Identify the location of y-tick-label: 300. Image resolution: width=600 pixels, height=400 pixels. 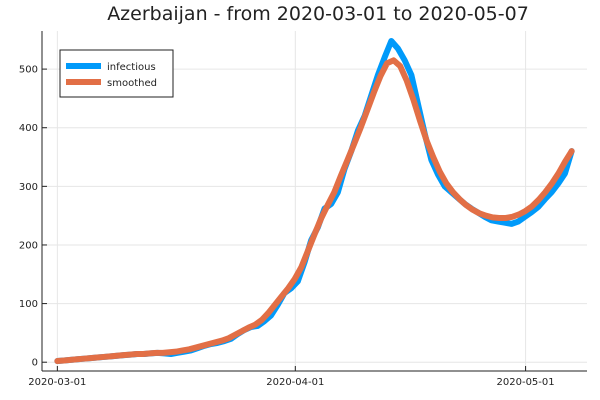
(28, 187).